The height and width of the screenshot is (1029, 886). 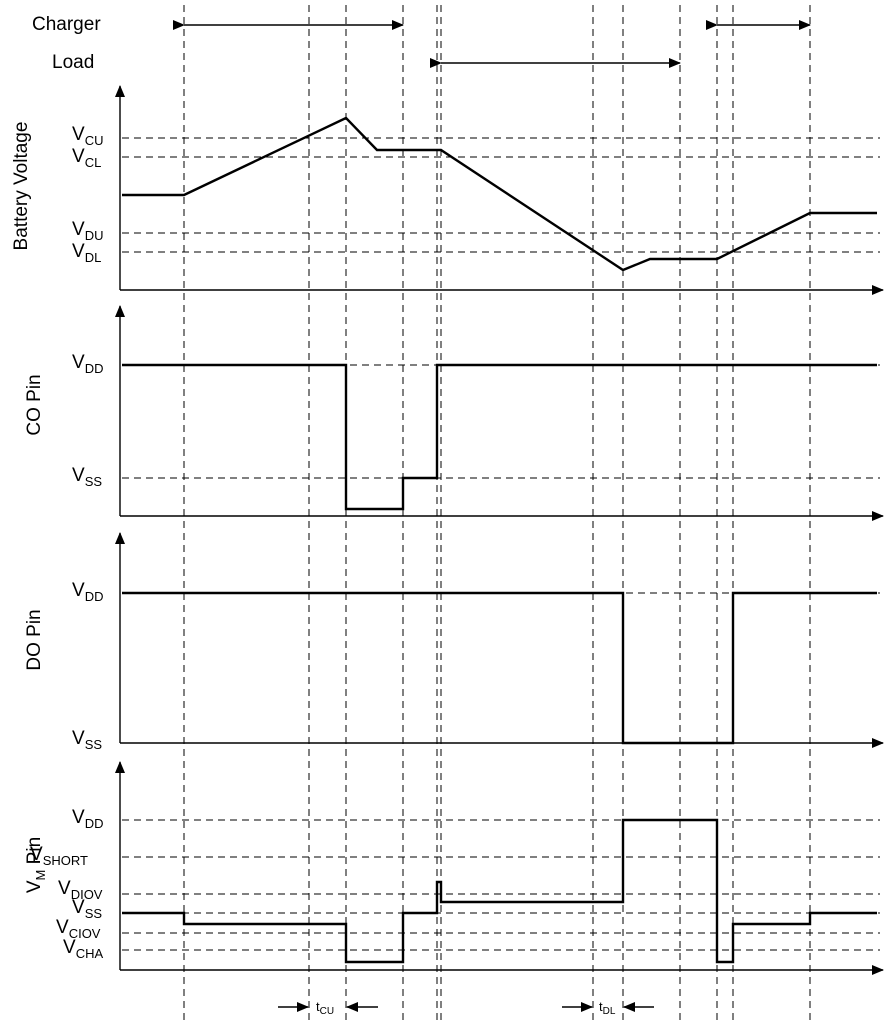 I want to click on legend-charger-label: Charger, so click(x=66, y=24).